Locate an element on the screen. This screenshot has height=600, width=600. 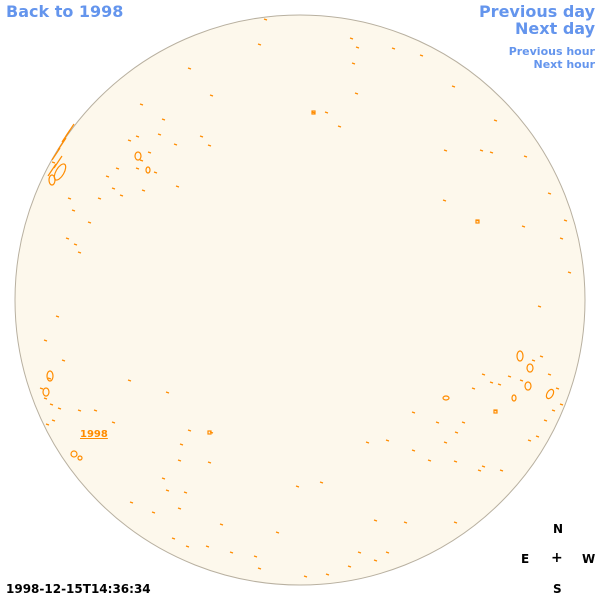
active-region-label: 1998 is located at coordinates (94, 434).